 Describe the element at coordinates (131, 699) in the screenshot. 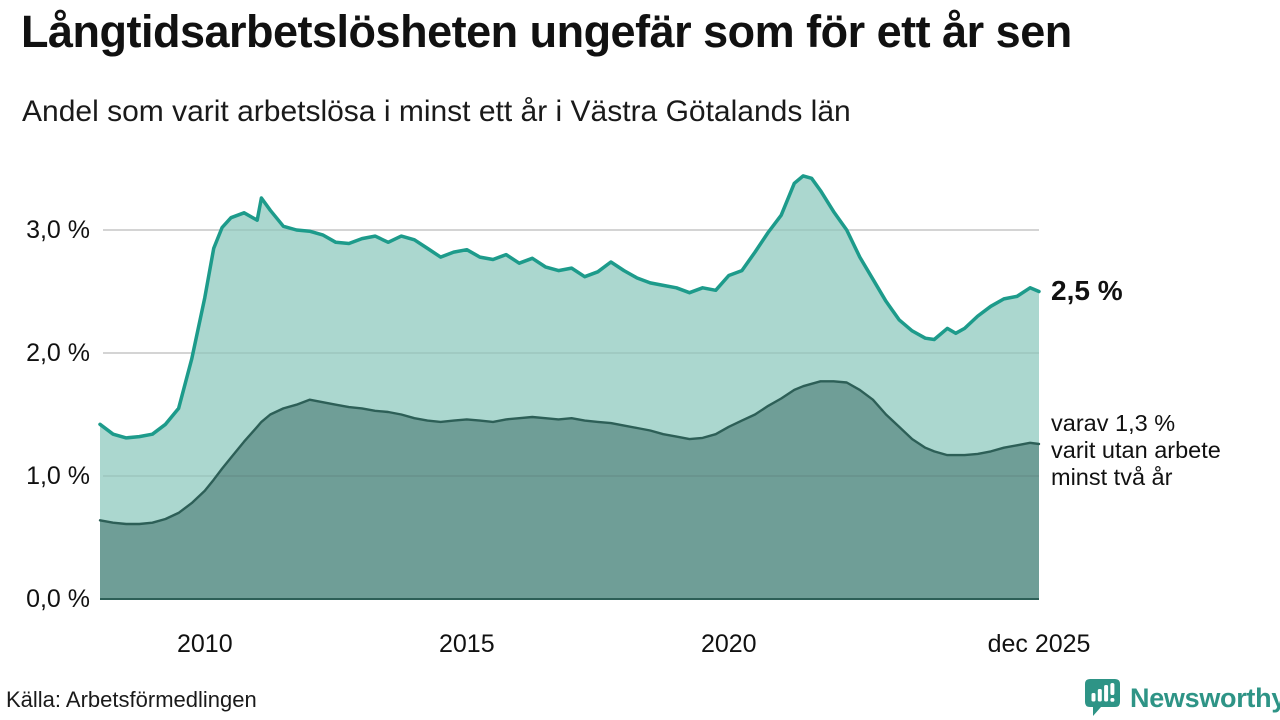

I see `source-credit: Källa: Arbetsförmedlingen` at that location.